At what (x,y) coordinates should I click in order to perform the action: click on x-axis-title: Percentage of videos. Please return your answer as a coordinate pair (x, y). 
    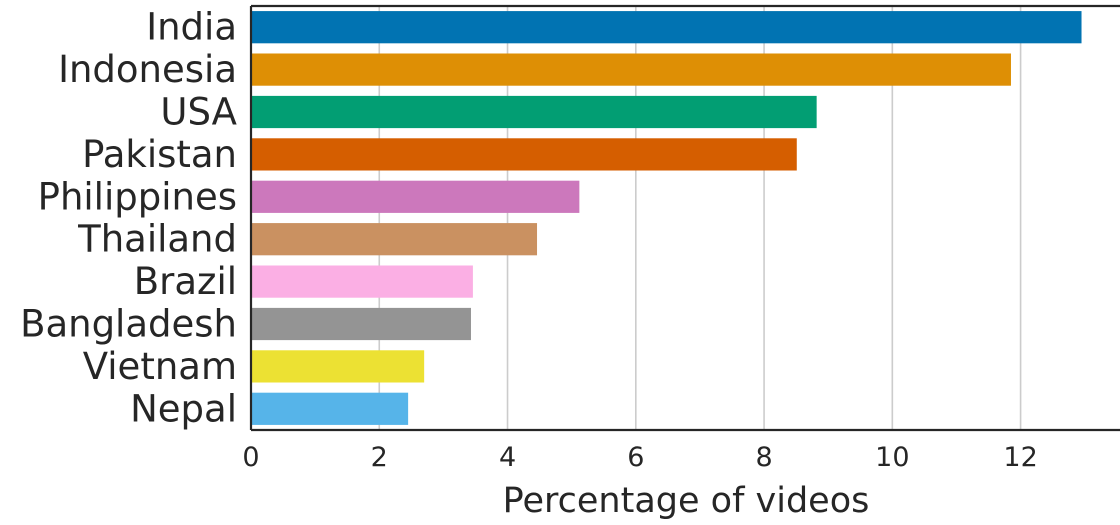
    Looking at the image, I should click on (686, 501).